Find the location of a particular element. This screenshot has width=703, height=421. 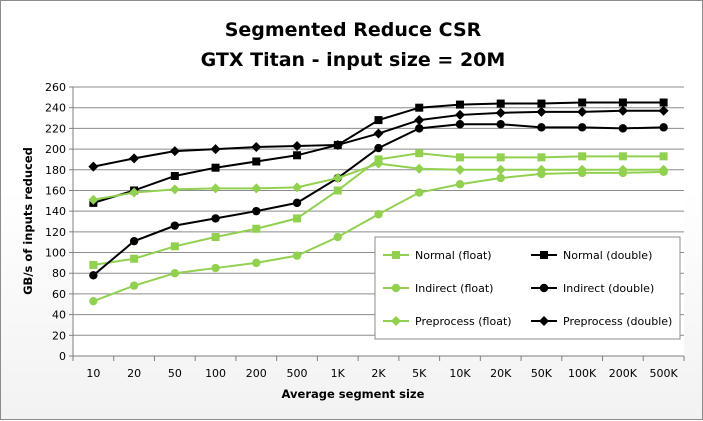

y-tick-label: 140 is located at coordinates (55, 211).